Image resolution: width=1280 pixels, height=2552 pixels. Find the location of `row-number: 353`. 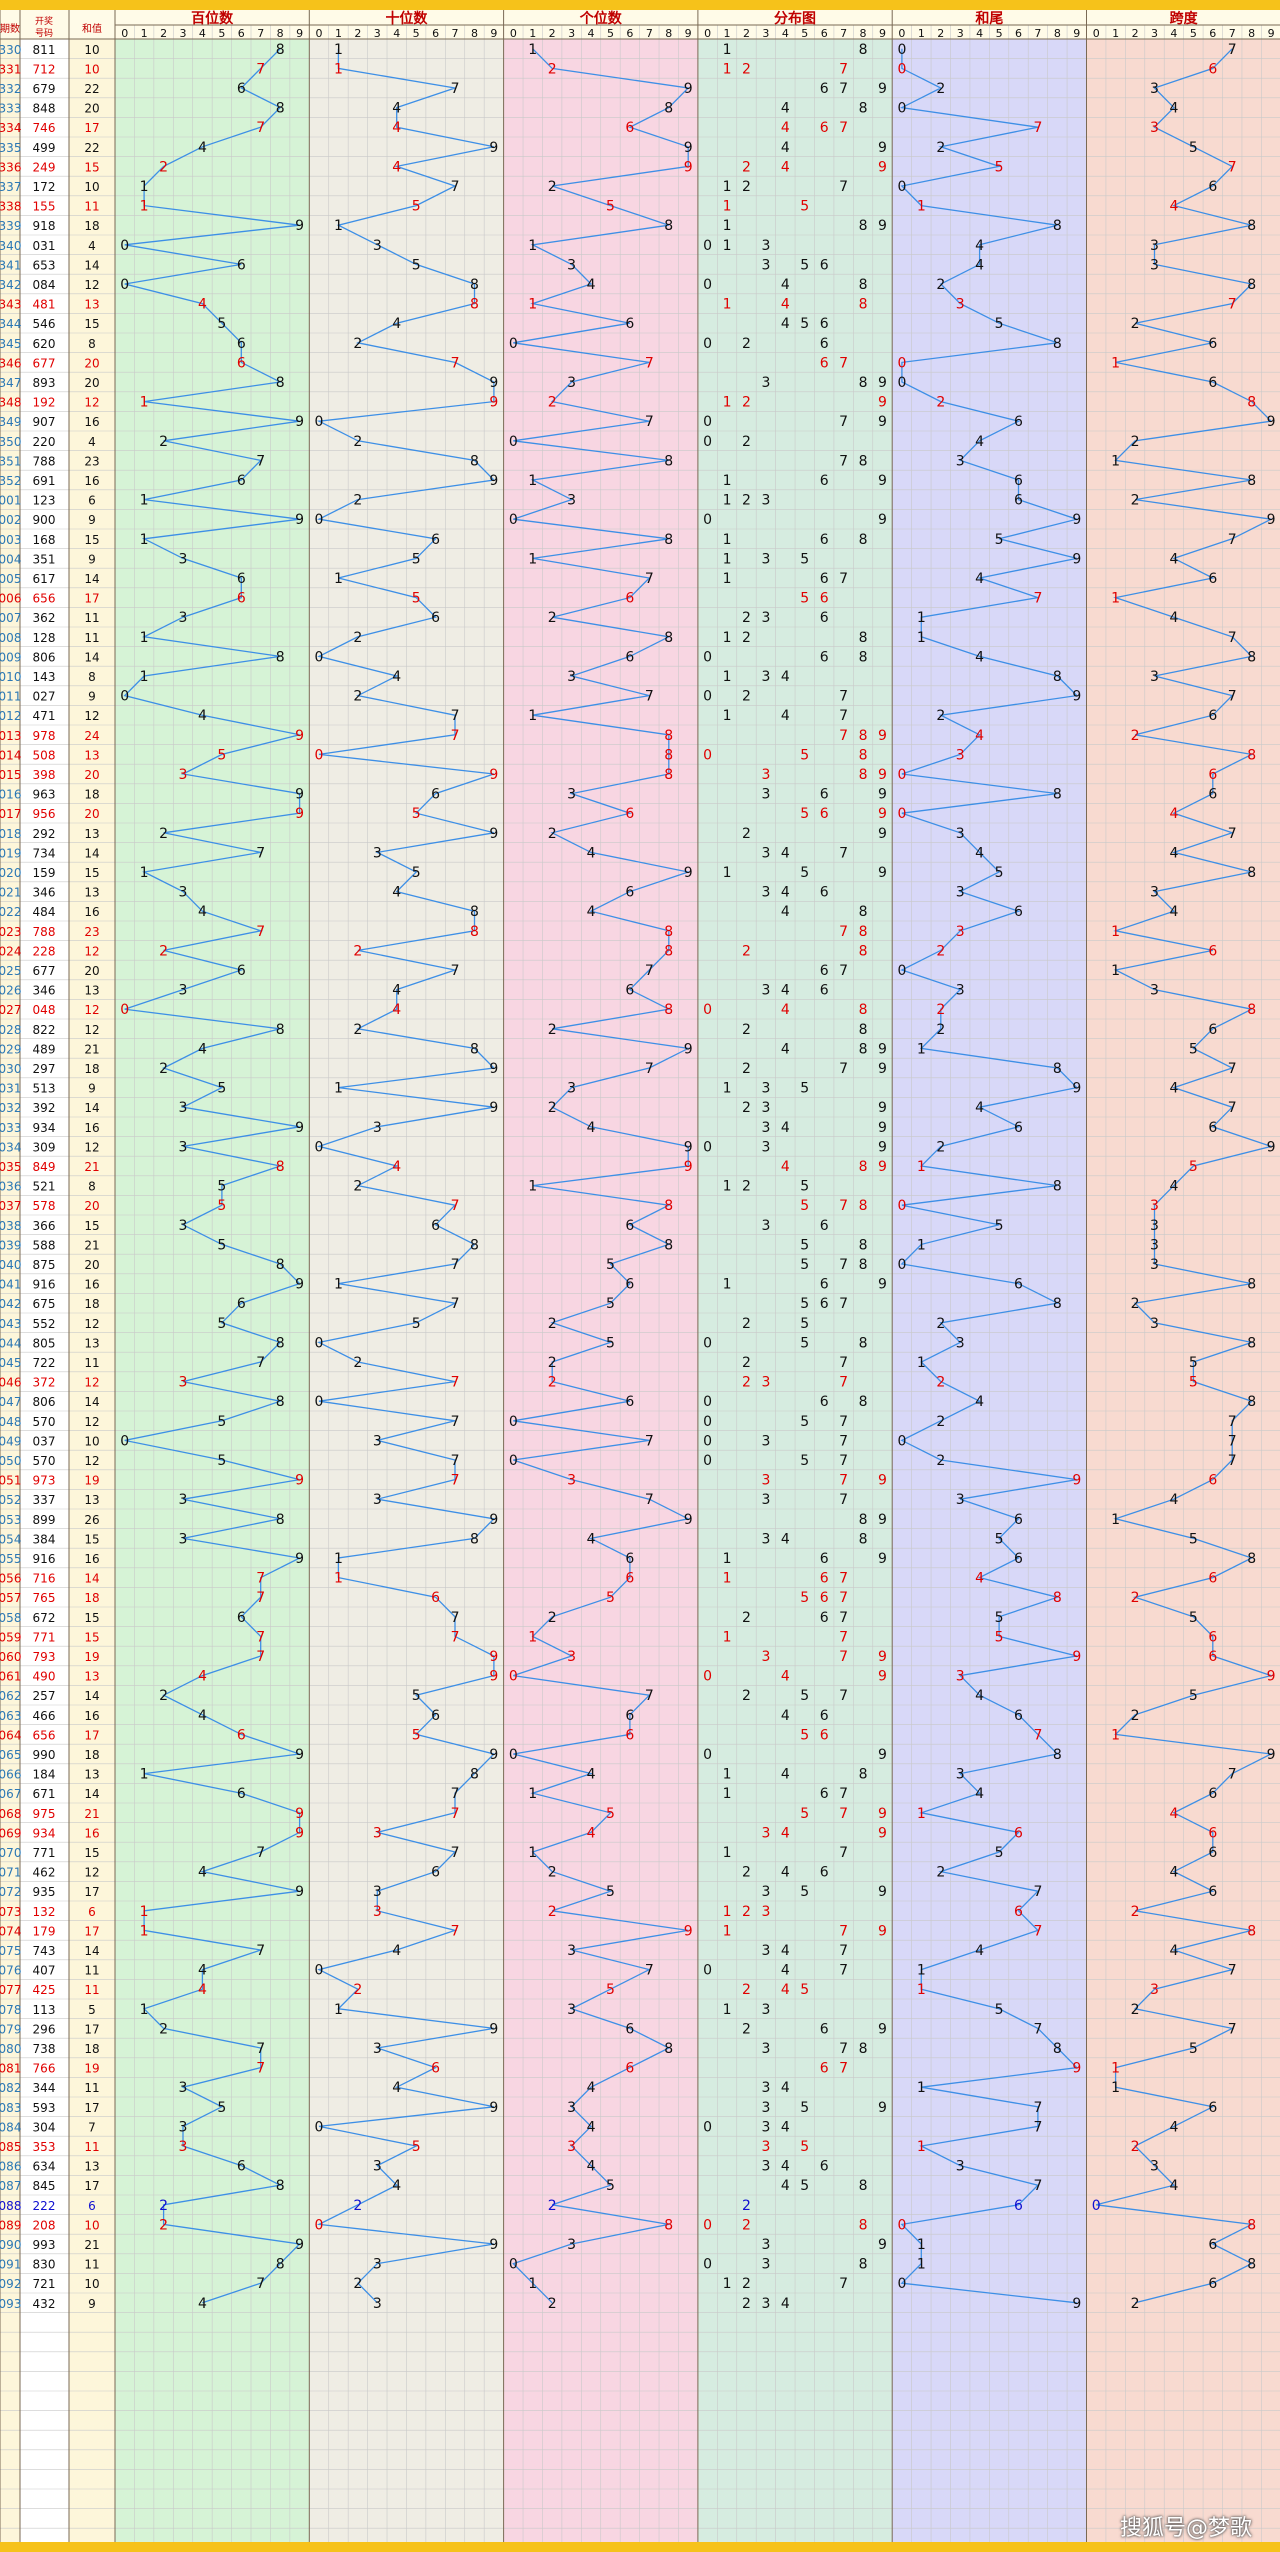

row-number: 353 is located at coordinates (44, 2147).